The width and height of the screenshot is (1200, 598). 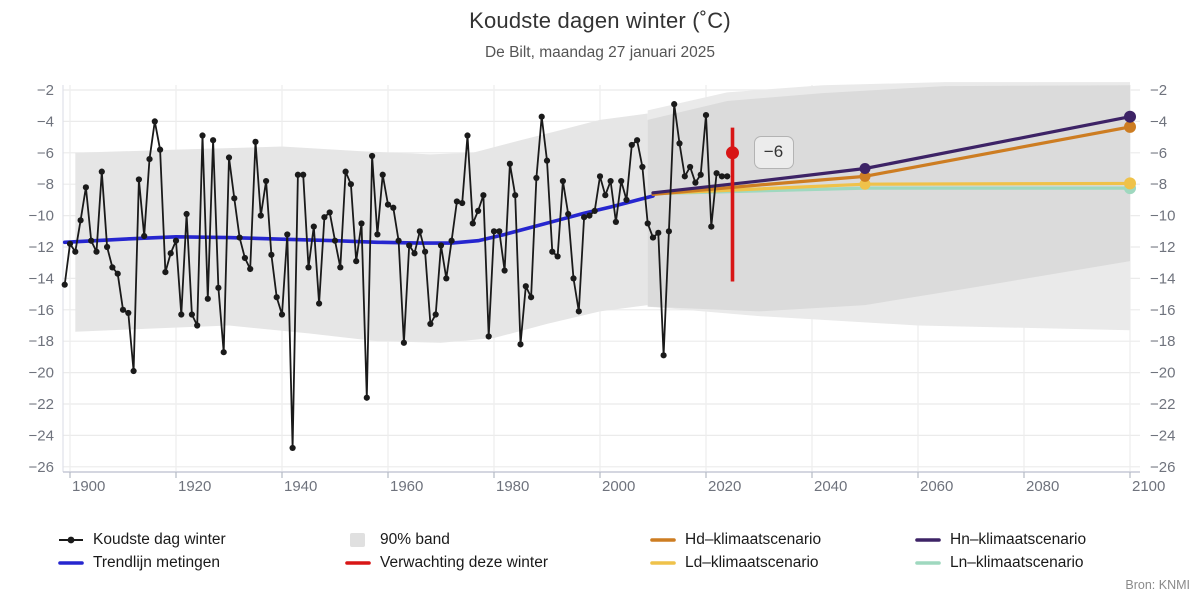 What do you see at coordinates (830, 486) in the screenshot?
I see `x-tick-label: 2040` at bounding box center [830, 486].